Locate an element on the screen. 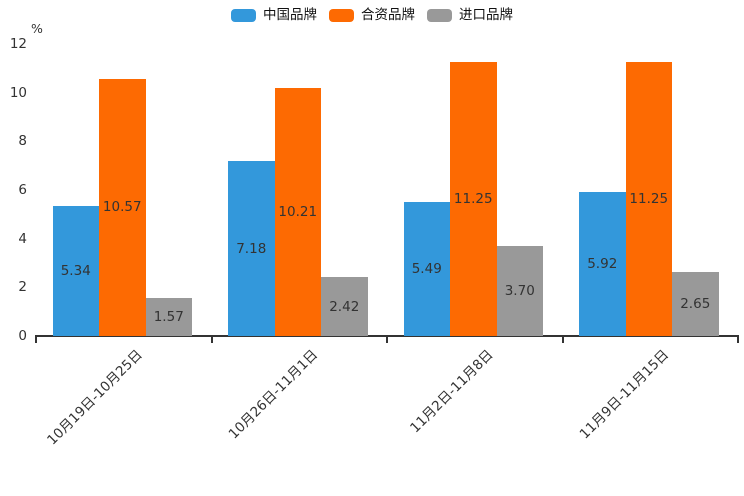 The width and height of the screenshot is (744, 496). x-category-label: 11月2日-11月8日 is located at coordinates (452, 391).